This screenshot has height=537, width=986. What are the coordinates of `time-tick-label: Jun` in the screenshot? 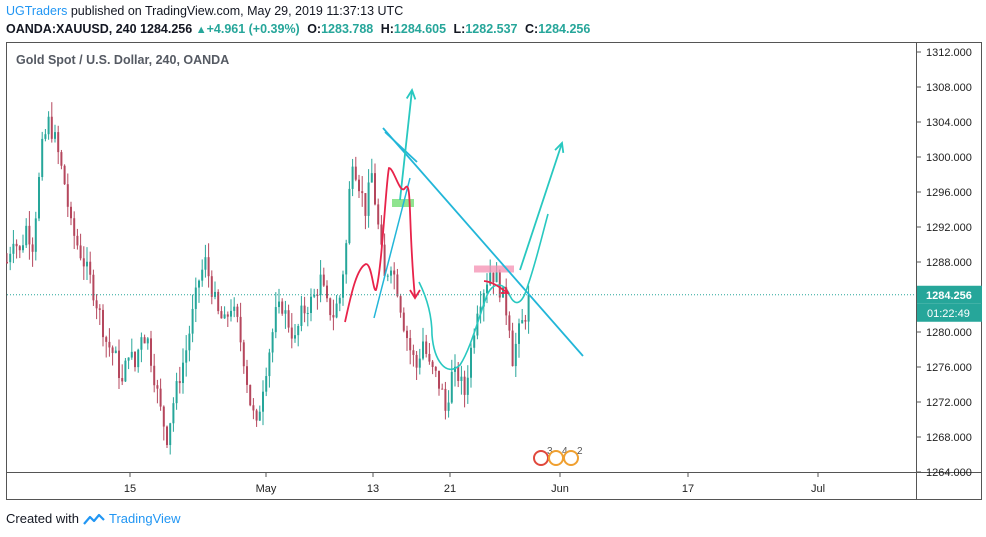 It's located at (560, 489).